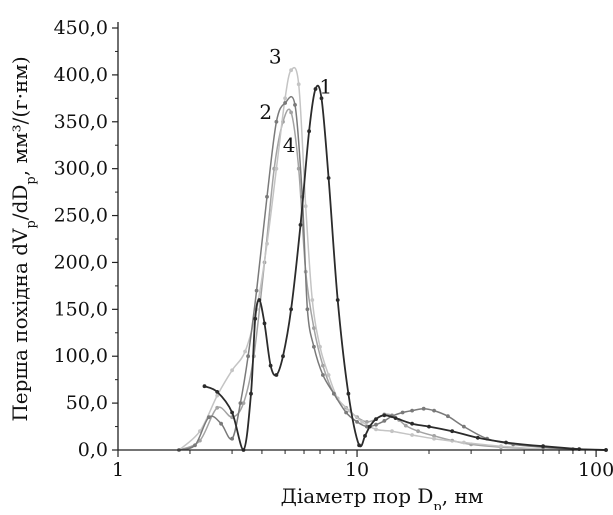 Image resolution: width=613 pixels, height=515 pixels. What do you see at coordinates (463, 496) in the screenshot?
I see `x-axis-title-unit: , нм` at bounding box center [463, 496].